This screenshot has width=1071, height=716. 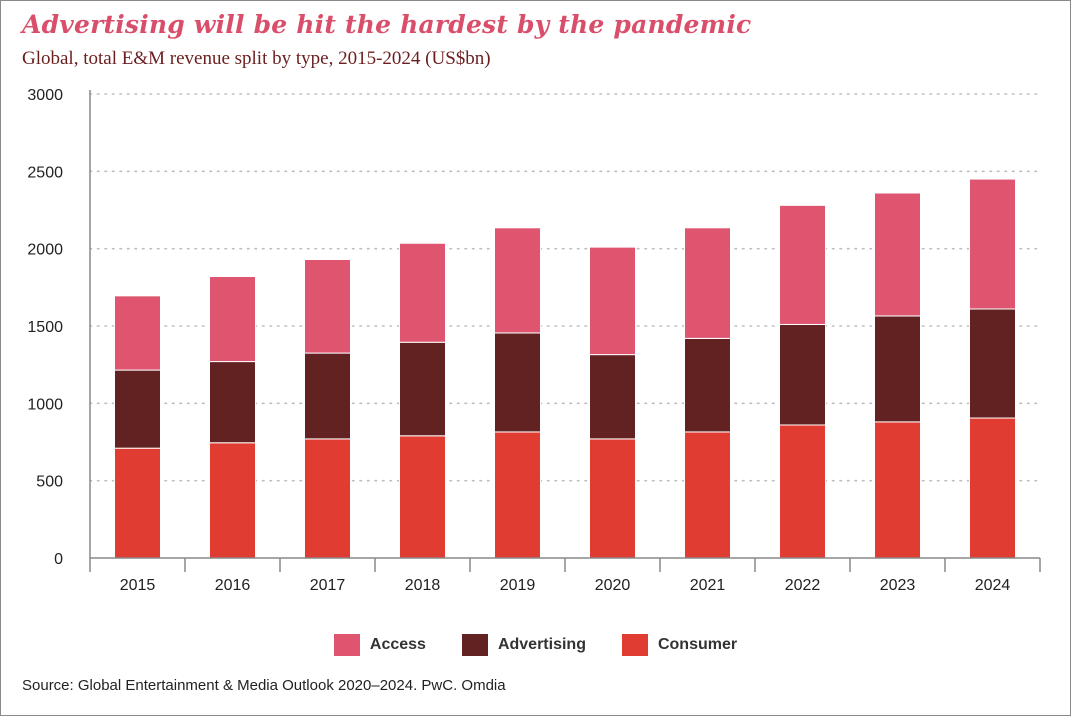 What do you see at coordinates (137, 503) in the screenshot?
I see `bar-consumer-2015` at bounding box center [137, 503].